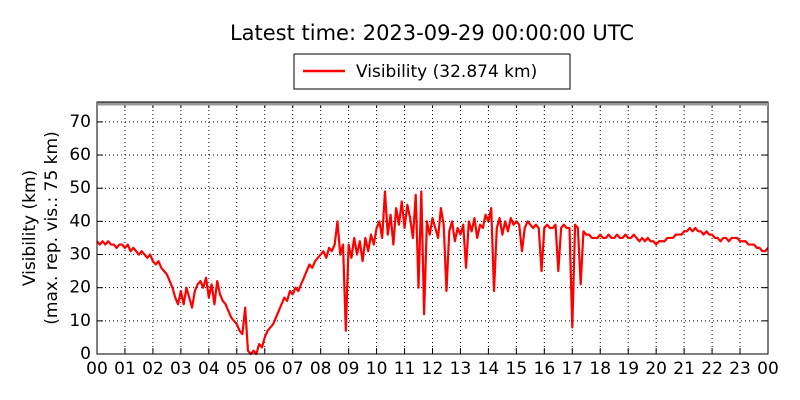 Image resolution: width=800 pixels, height=400 pixels. Describe the element at coordinates (432, 33) in the screenshot. I see `chart-title: Latest time: 2023-09-29 00:00:00 UTC` at that location.